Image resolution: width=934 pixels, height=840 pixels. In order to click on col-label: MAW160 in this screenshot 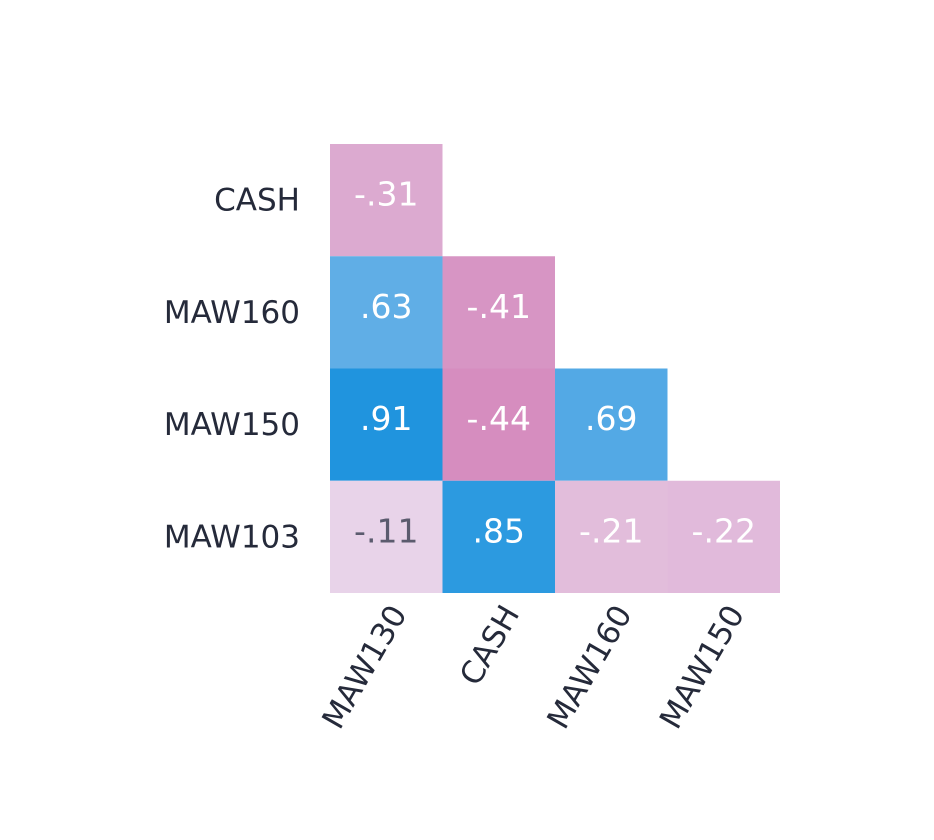, I will do `click(589, 667)`.